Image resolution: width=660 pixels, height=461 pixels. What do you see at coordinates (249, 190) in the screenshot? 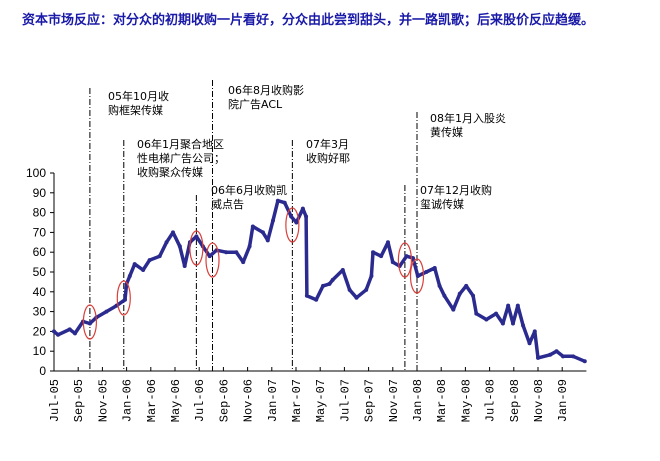
I see `event-annotation-label: 06年6月收购凯` at bounding box center [249, 190].